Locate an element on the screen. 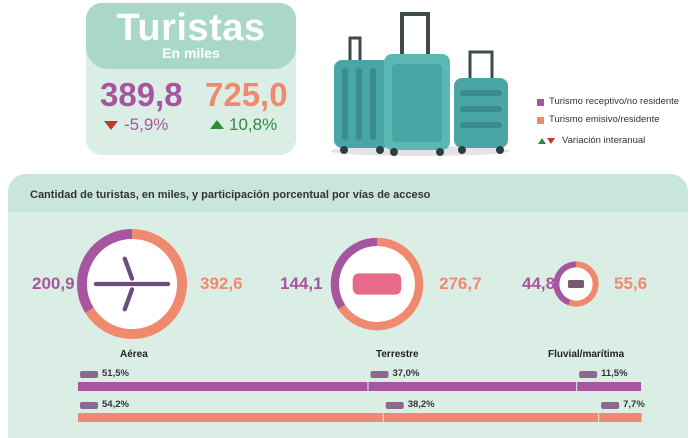  emissive-change: 10,8% is located at coordinates (253, 124).